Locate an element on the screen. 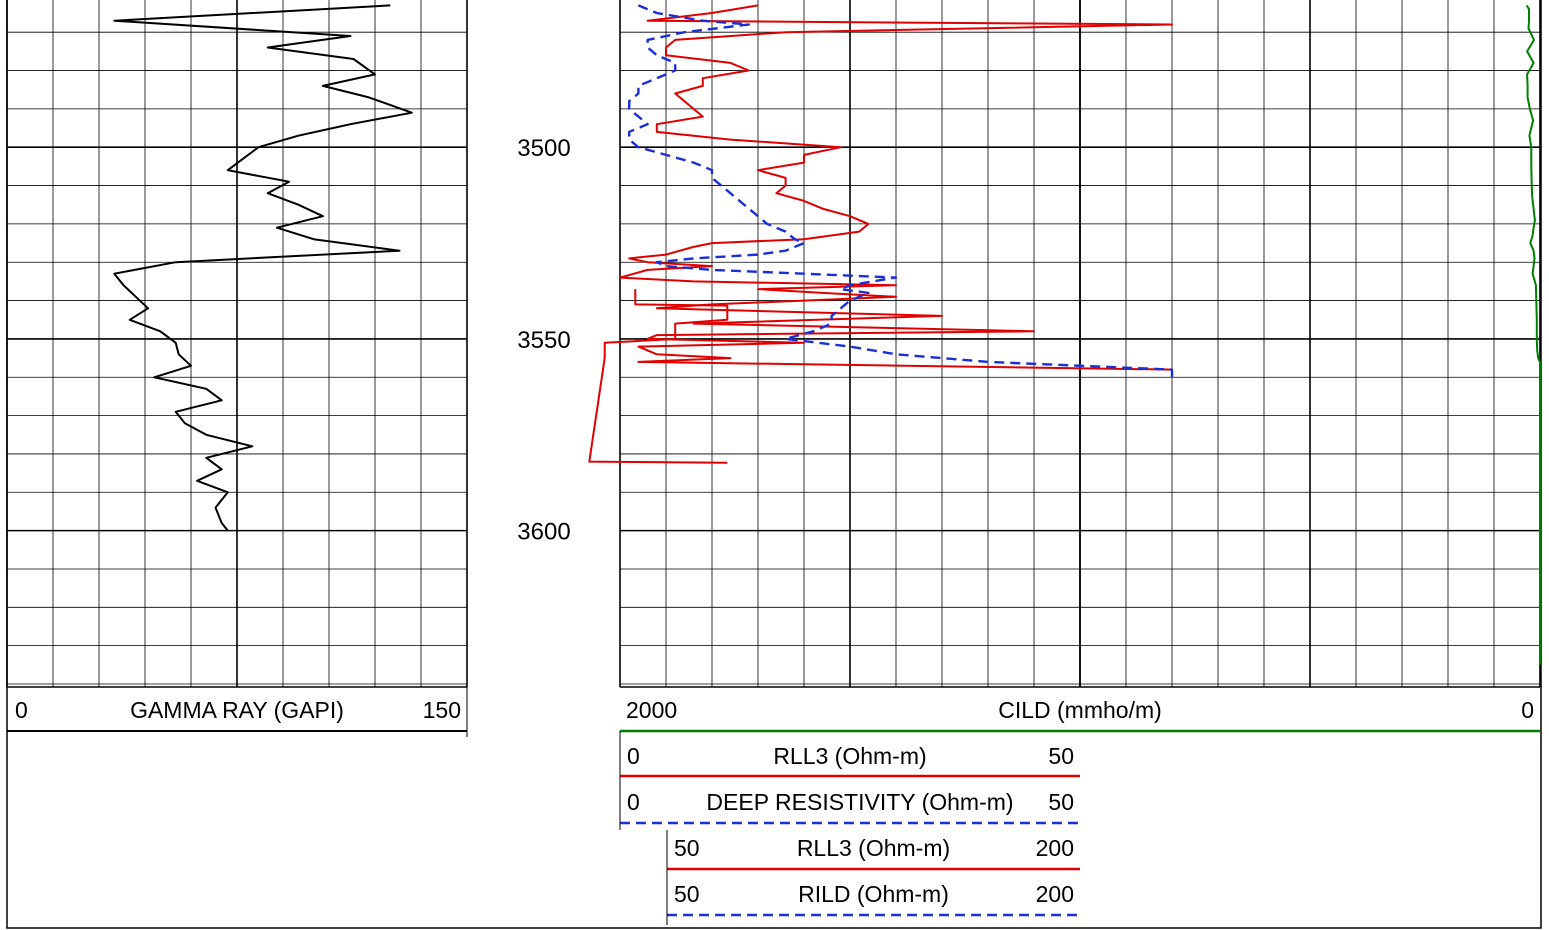 The width and height of the screenshot is (1549, 930). cild-curve is located at coordinates (1533, 334).